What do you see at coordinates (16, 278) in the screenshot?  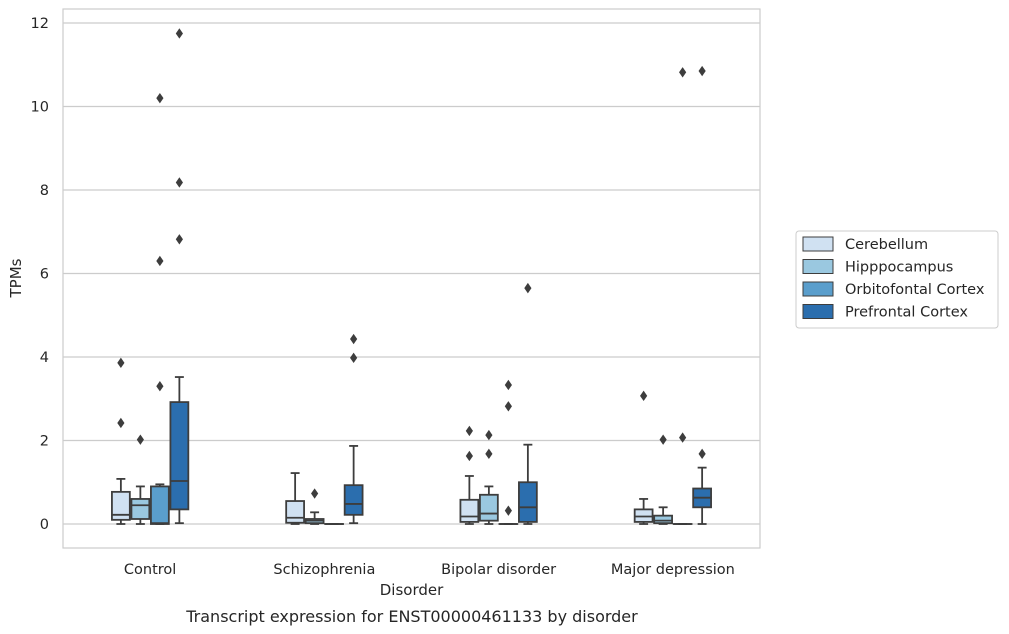 I see `y-axis-title: TPMs` at bounding box center [16, 278].